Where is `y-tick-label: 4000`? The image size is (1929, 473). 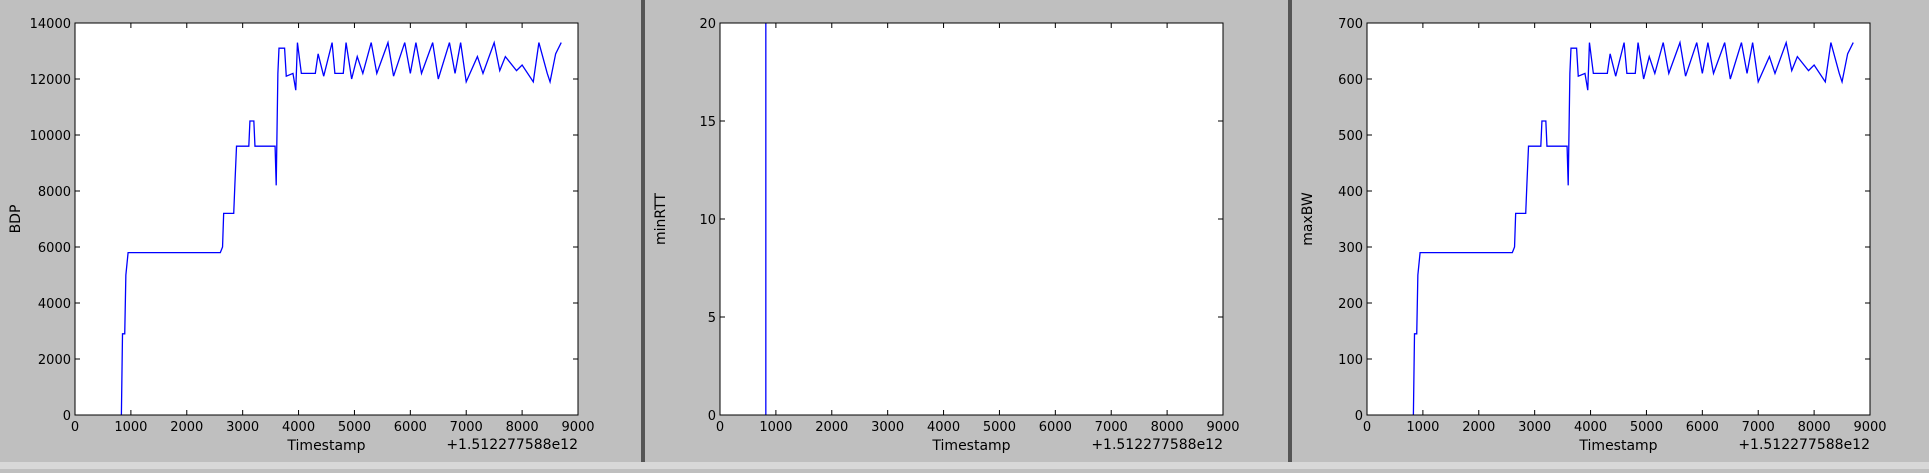 y-tick-label: 4000 is located at coordinates (54, 304).